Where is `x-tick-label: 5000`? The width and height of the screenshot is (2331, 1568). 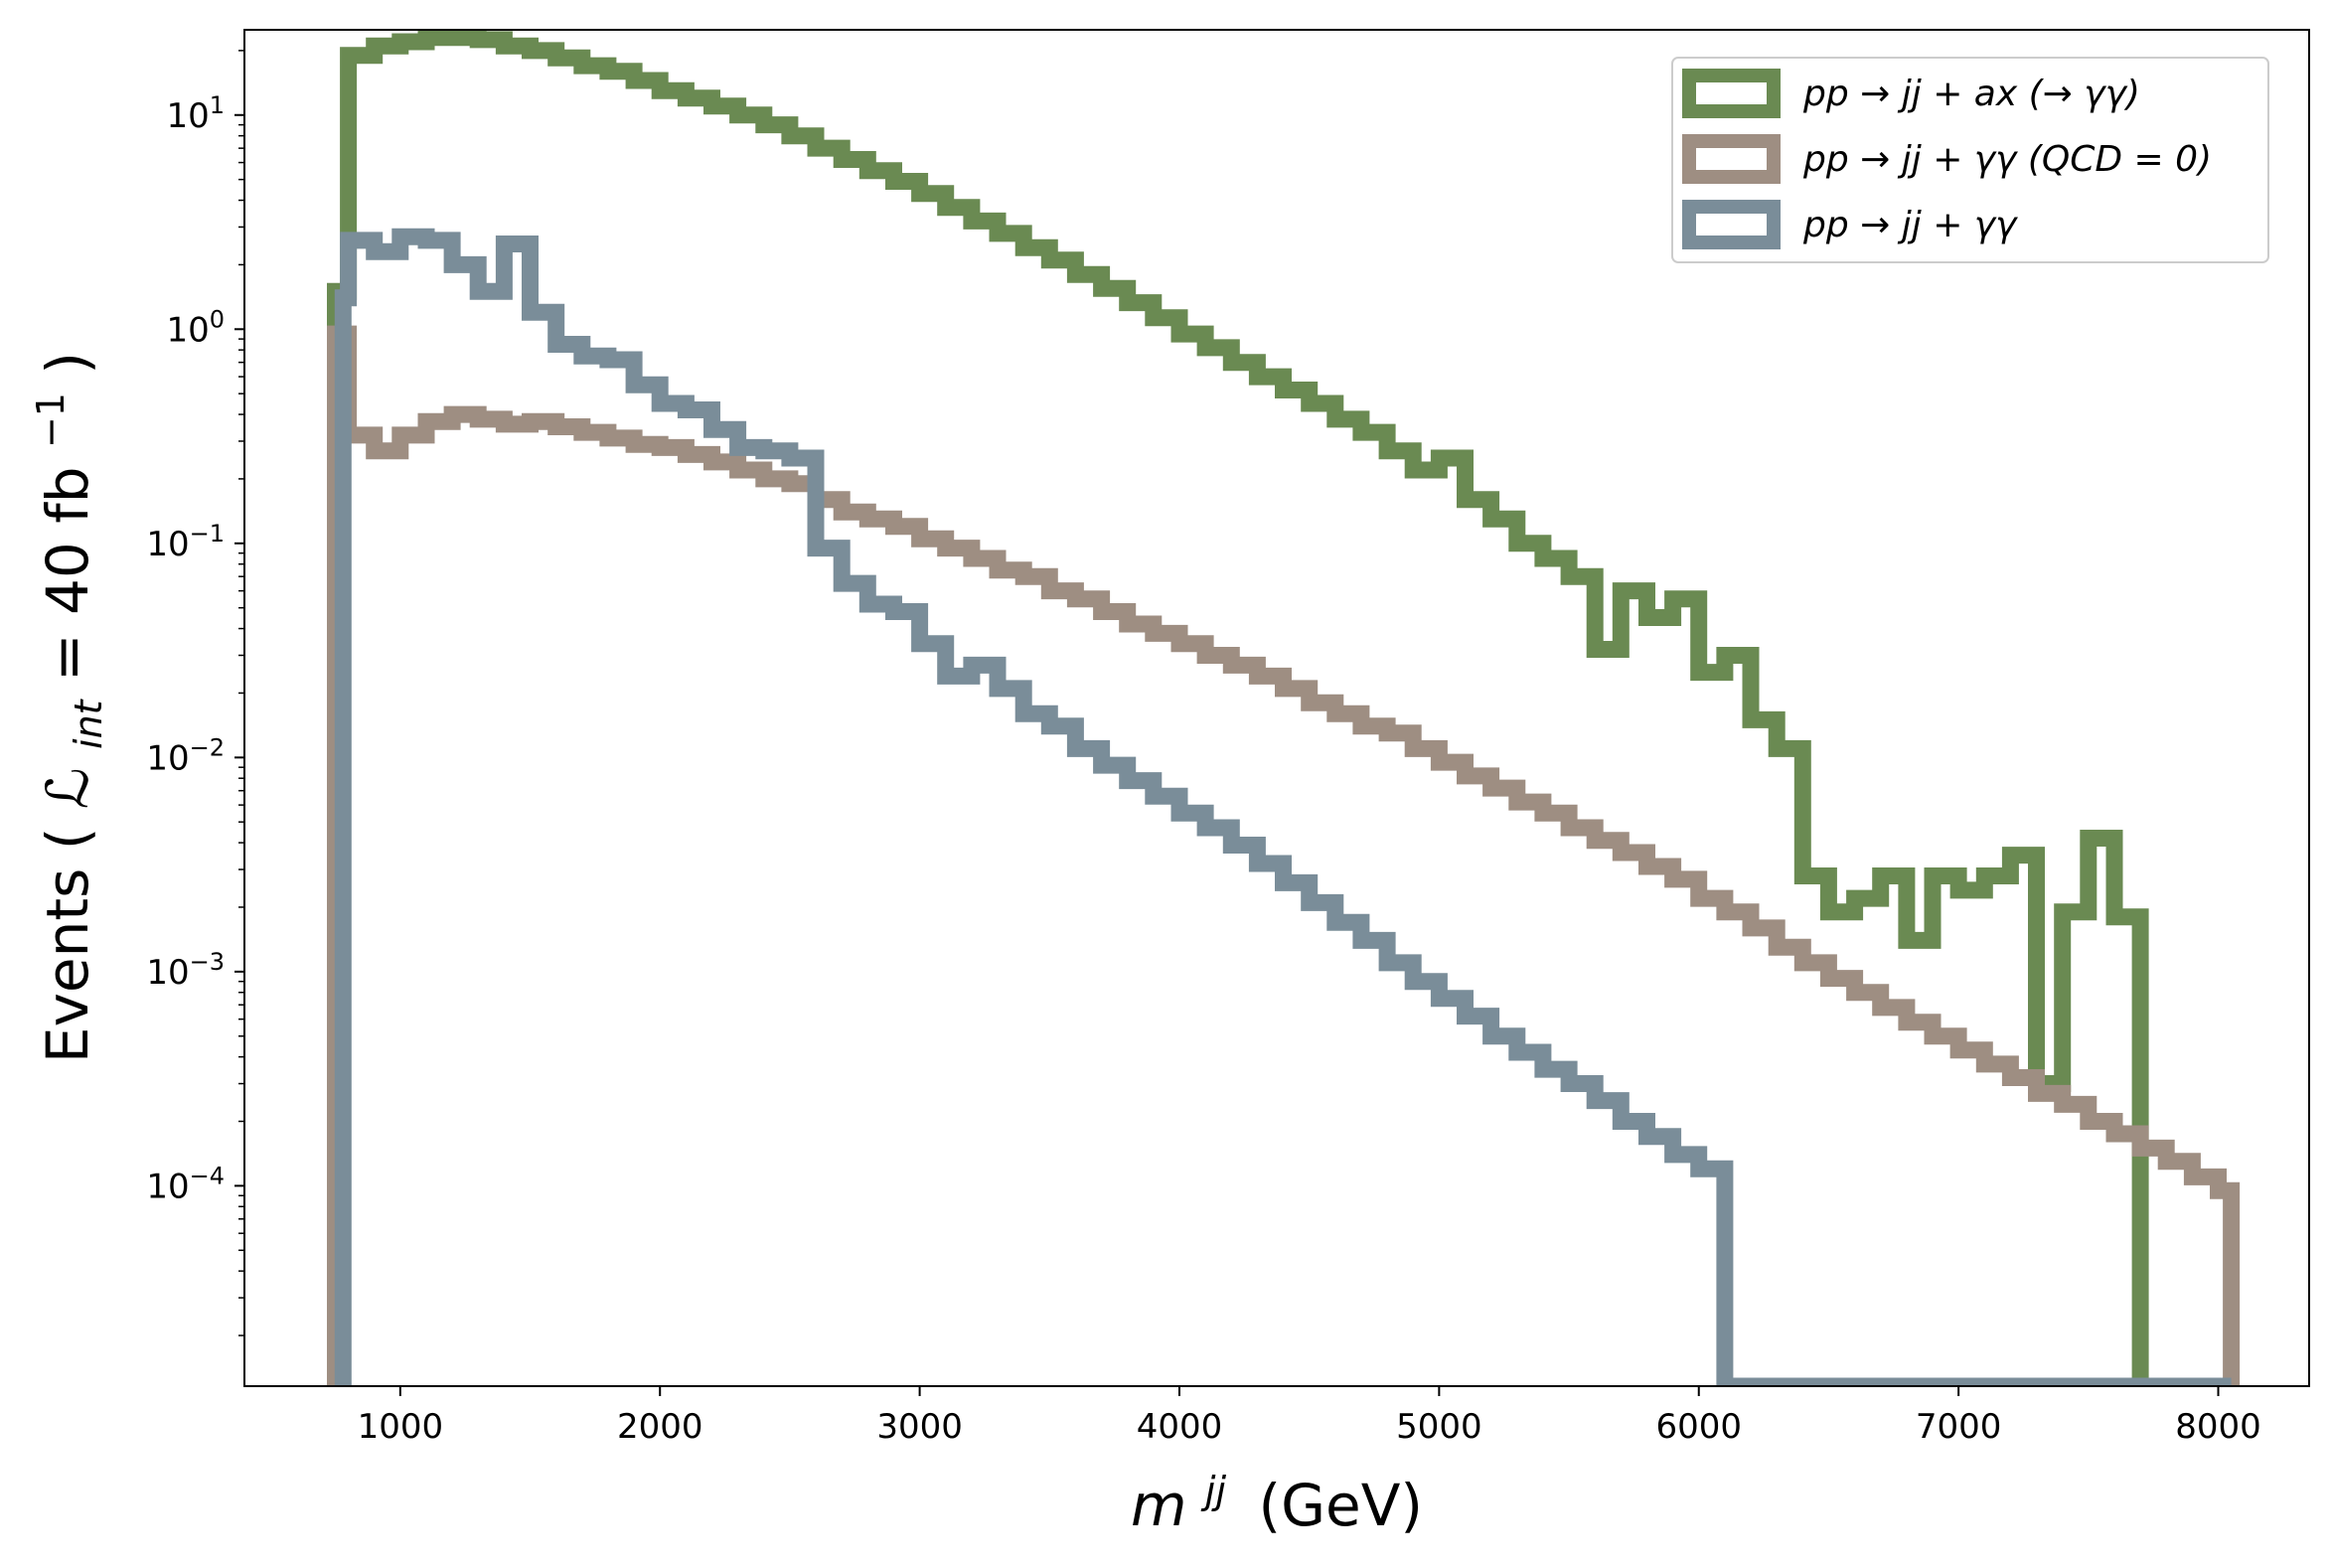 x-tick-label: 5000 is located at coordinates (1439, 1427).